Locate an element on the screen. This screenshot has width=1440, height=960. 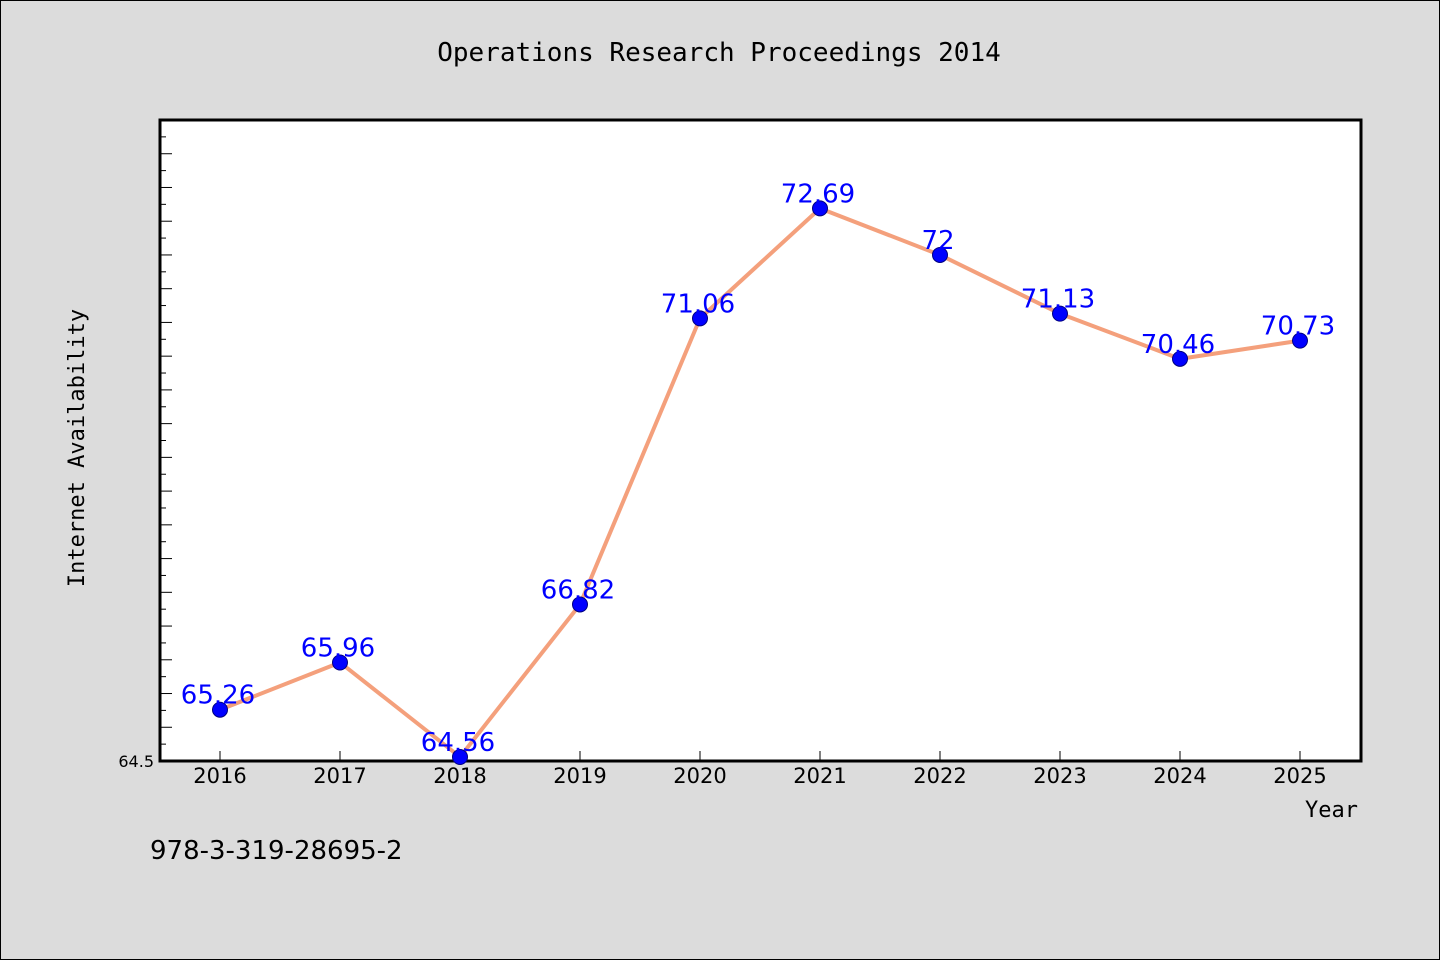
x-tick-label: 2020 is located at coordinates (699, 776).